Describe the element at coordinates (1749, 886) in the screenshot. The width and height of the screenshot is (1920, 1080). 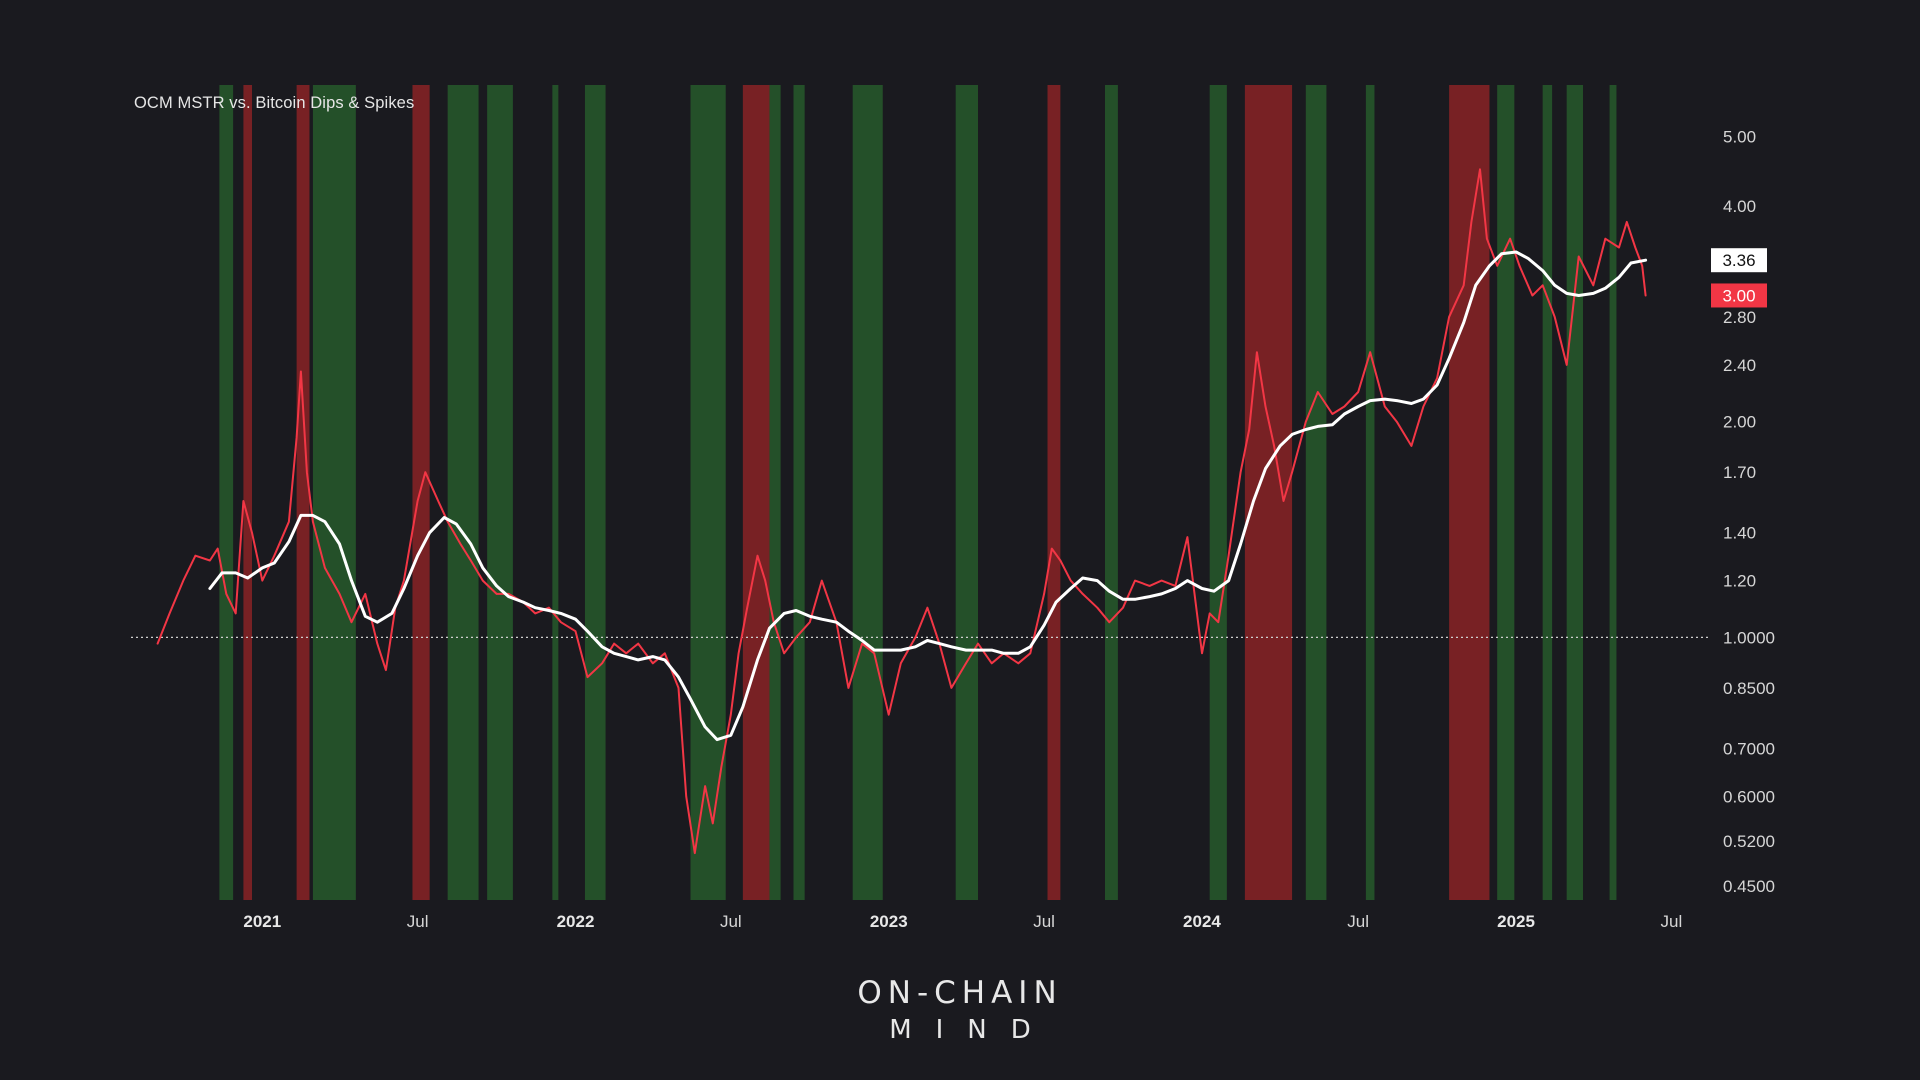
I see `y-tick-label: 0.4500` at that location.